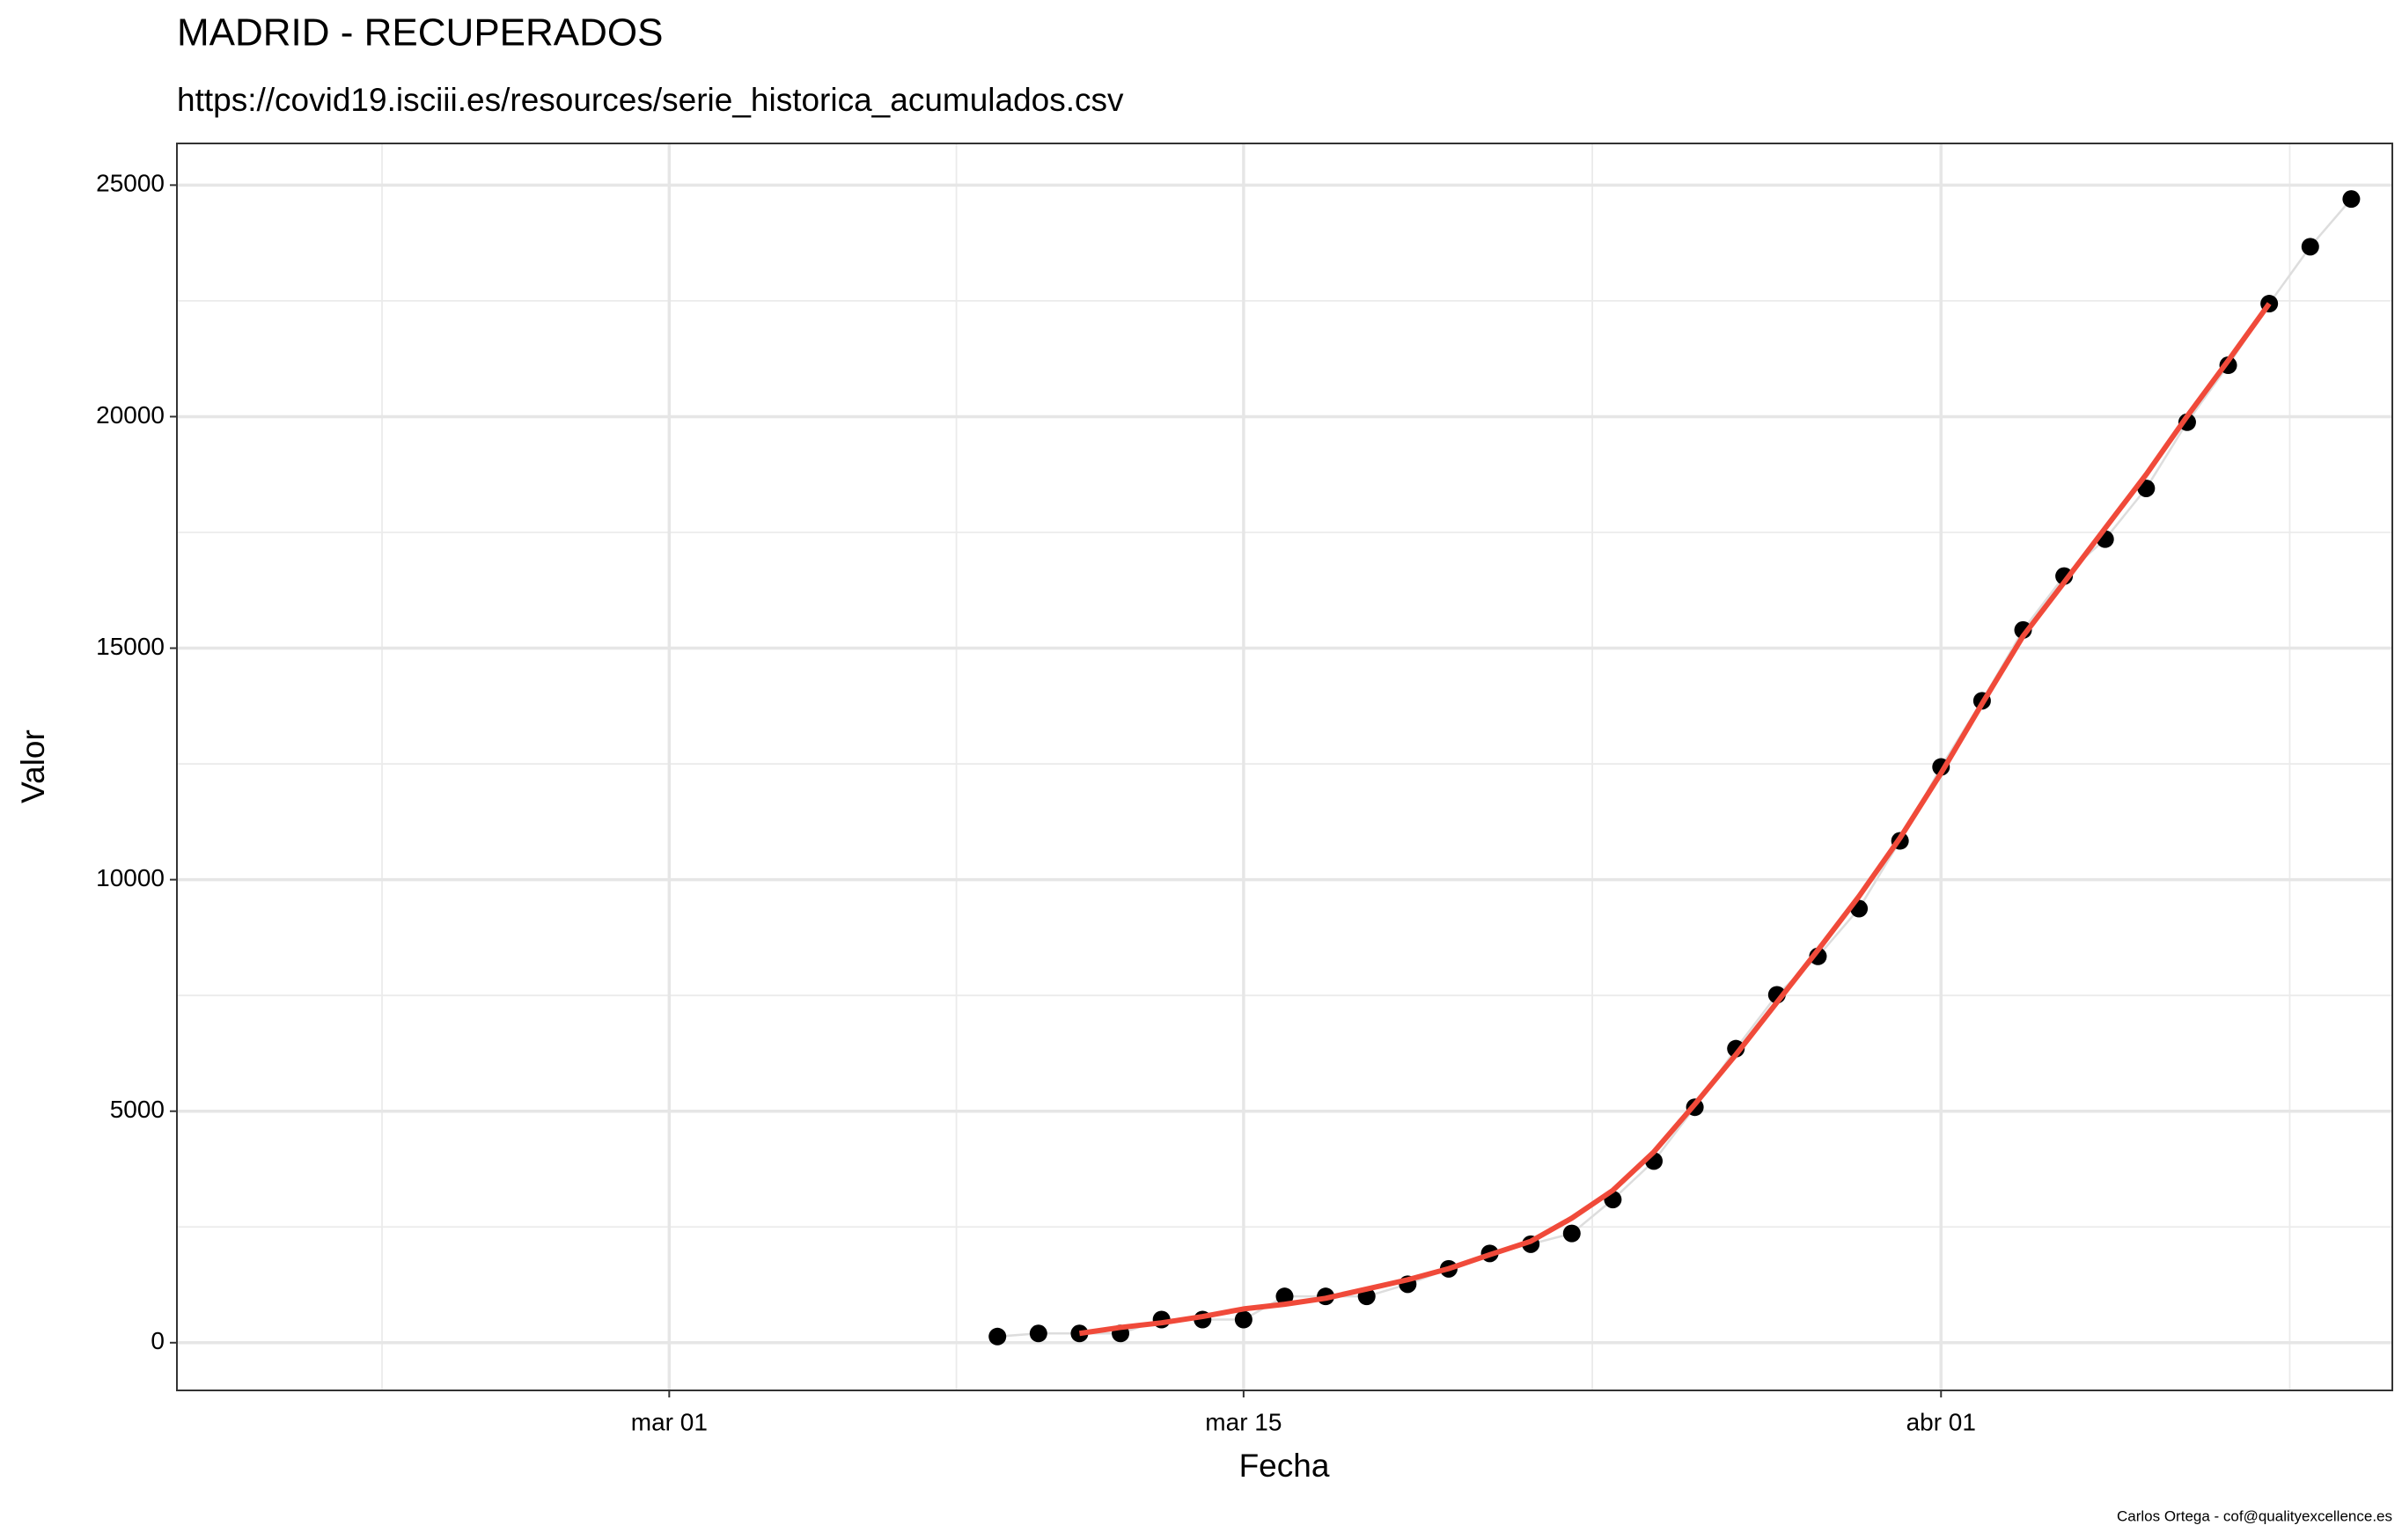  Describe the element at coordinates (33, 767) in the screenshot. I see `y-axis-title: Valor` at that location.